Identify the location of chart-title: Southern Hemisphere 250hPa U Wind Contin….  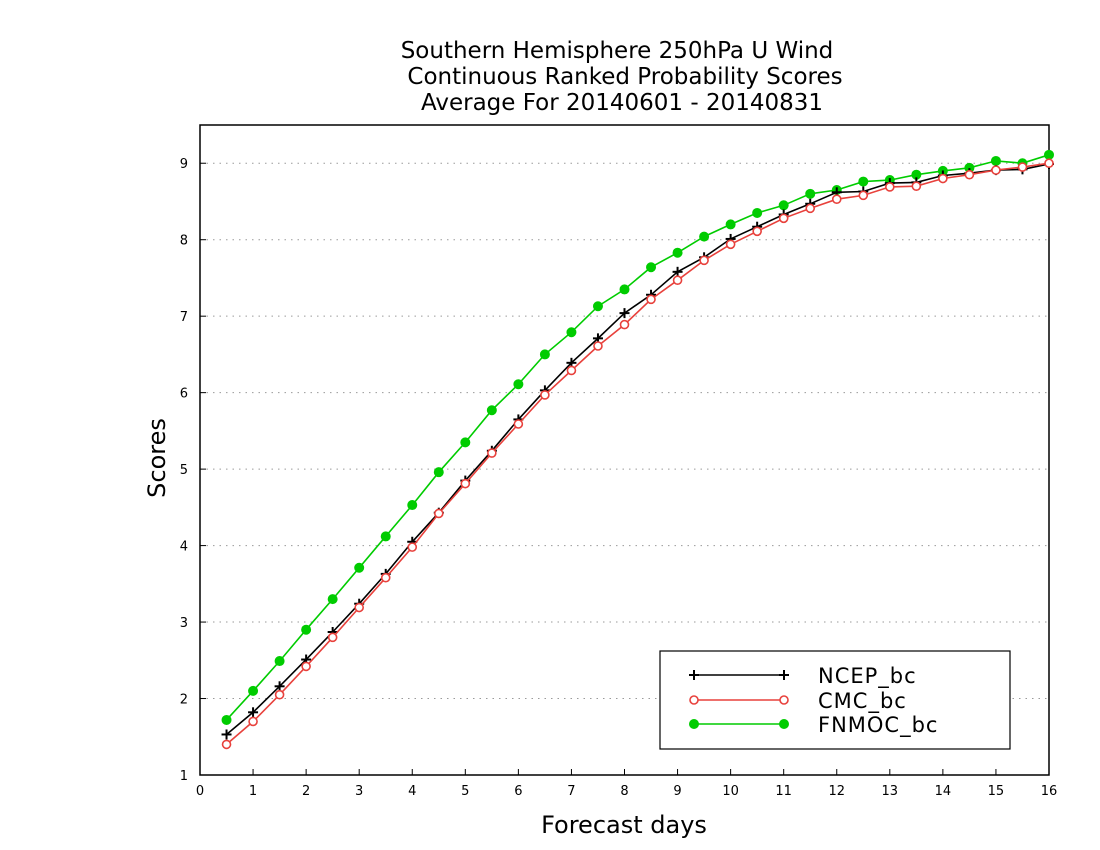
(622, 77).